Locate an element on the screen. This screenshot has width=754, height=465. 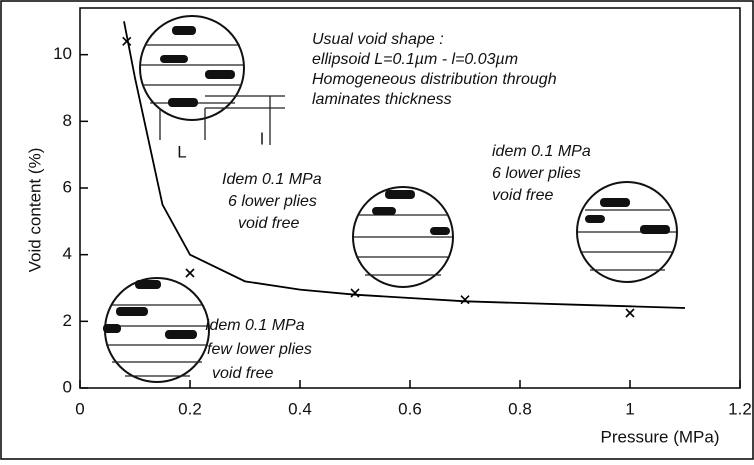
annotation: l is located at coordinates (262, 138).